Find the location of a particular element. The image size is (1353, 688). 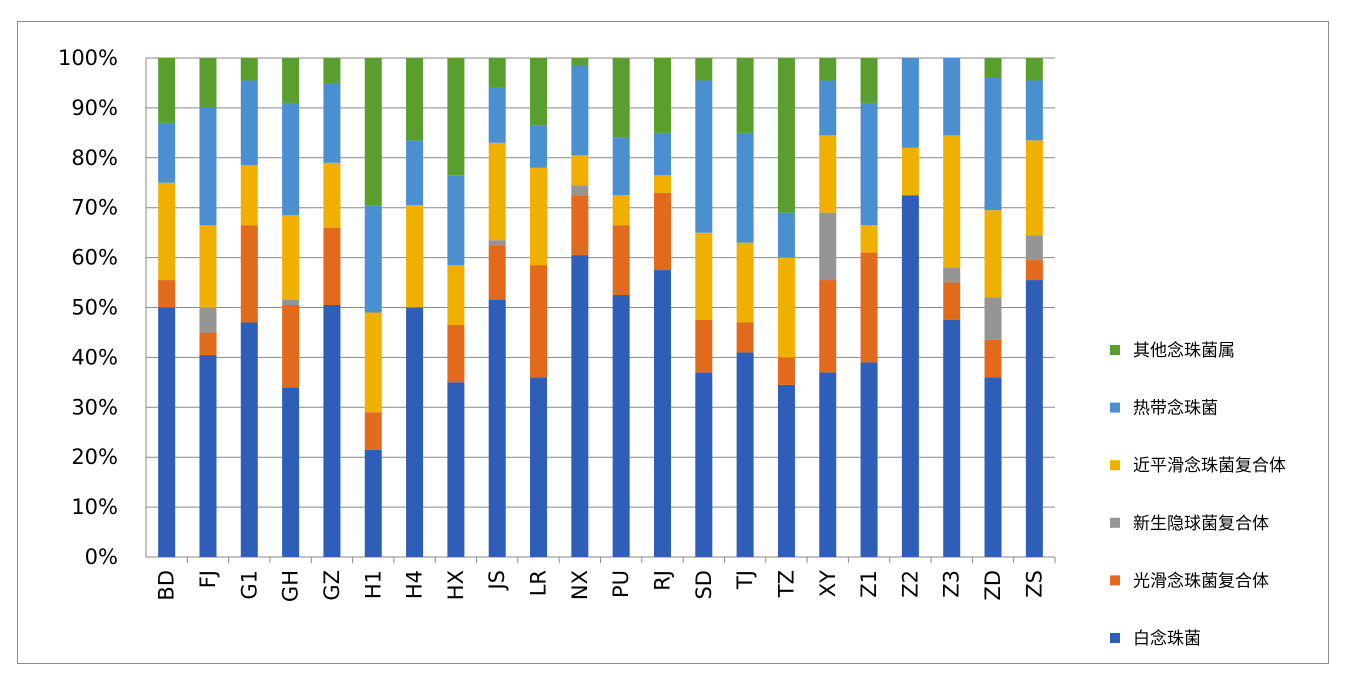

legend-label: 白念珠菌 is located at coordinates (1167, 638).